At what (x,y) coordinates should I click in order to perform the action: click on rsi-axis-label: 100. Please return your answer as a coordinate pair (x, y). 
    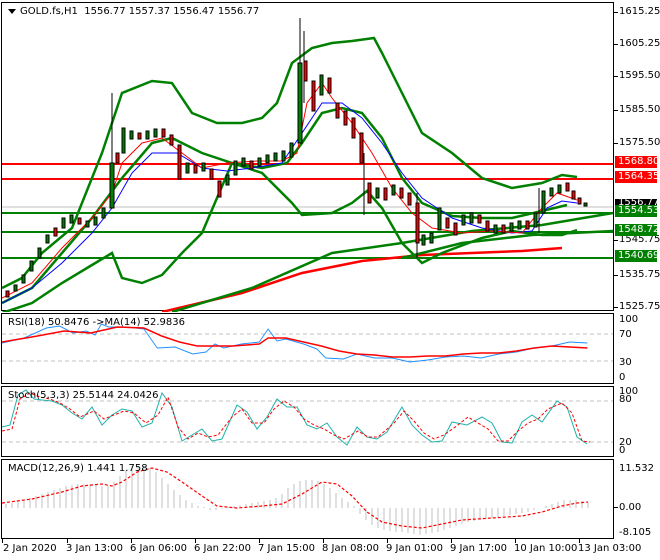
    Looking at the image, I should click on (629, 319).